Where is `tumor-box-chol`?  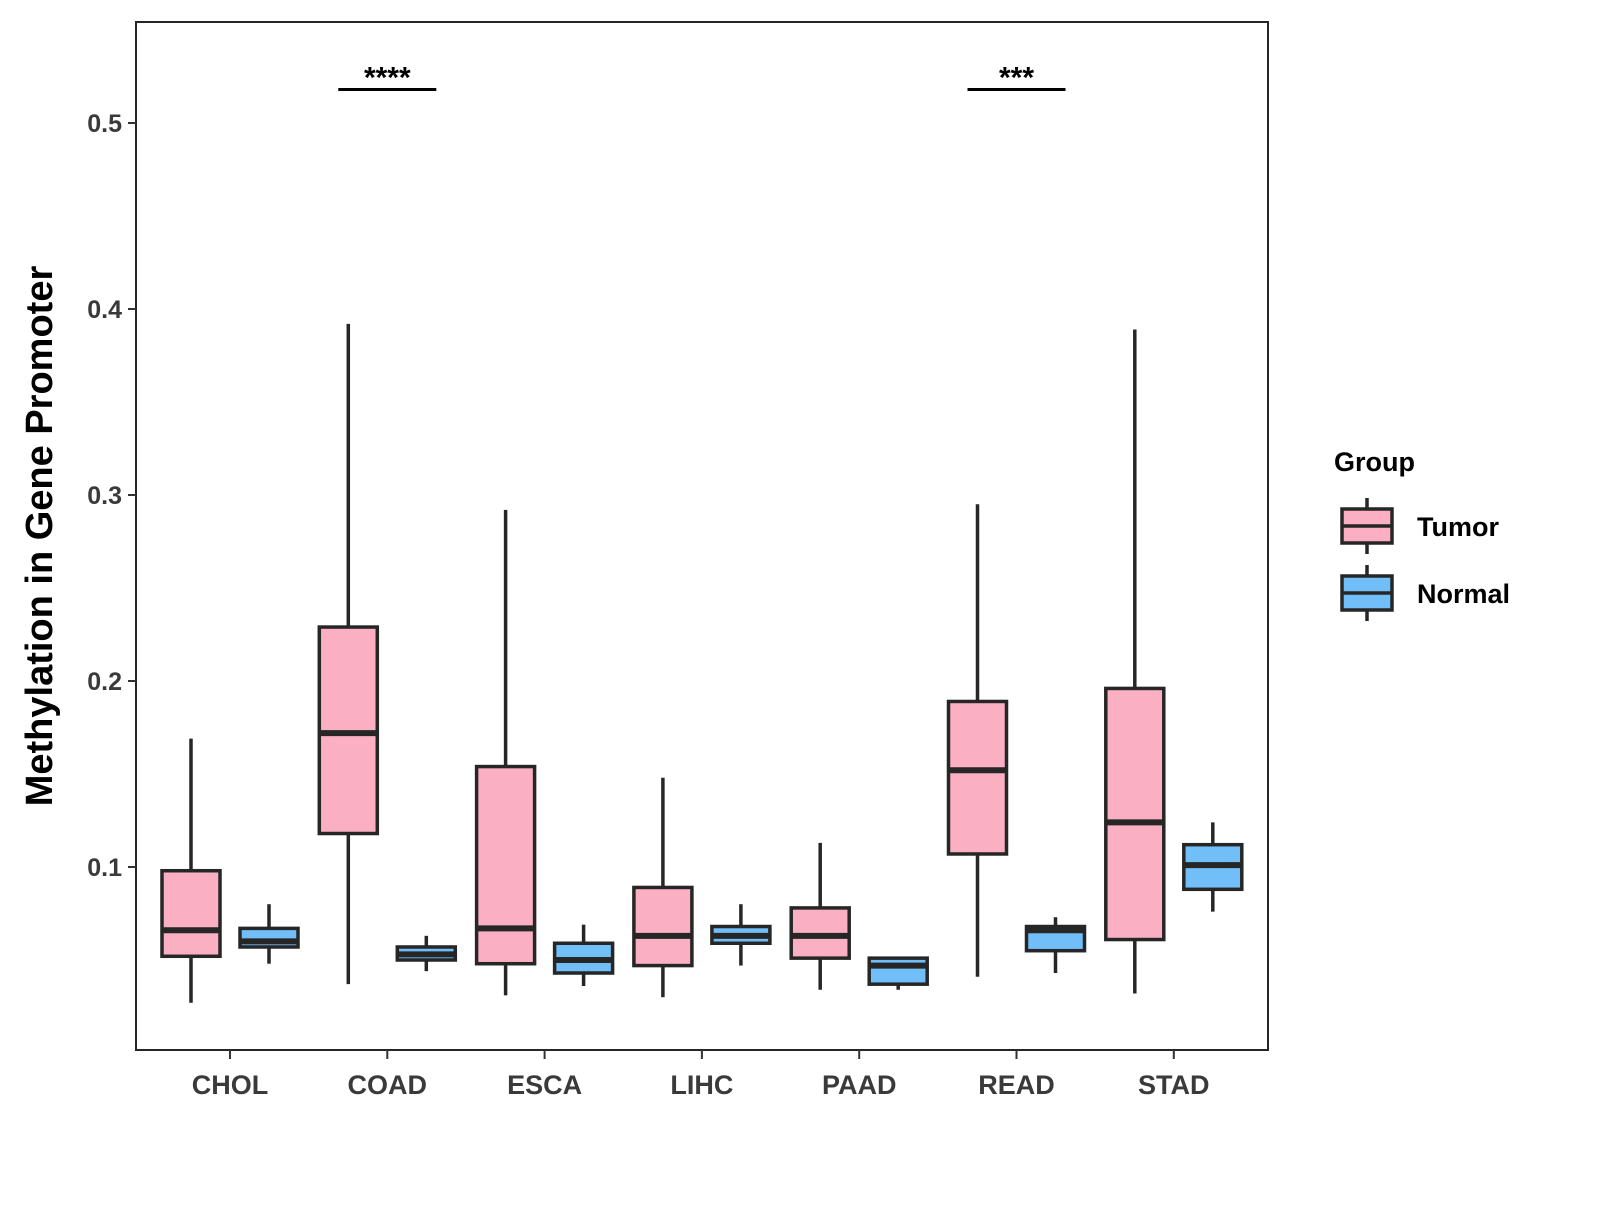 tumor-box-chol is located at coordinates (191, 870).